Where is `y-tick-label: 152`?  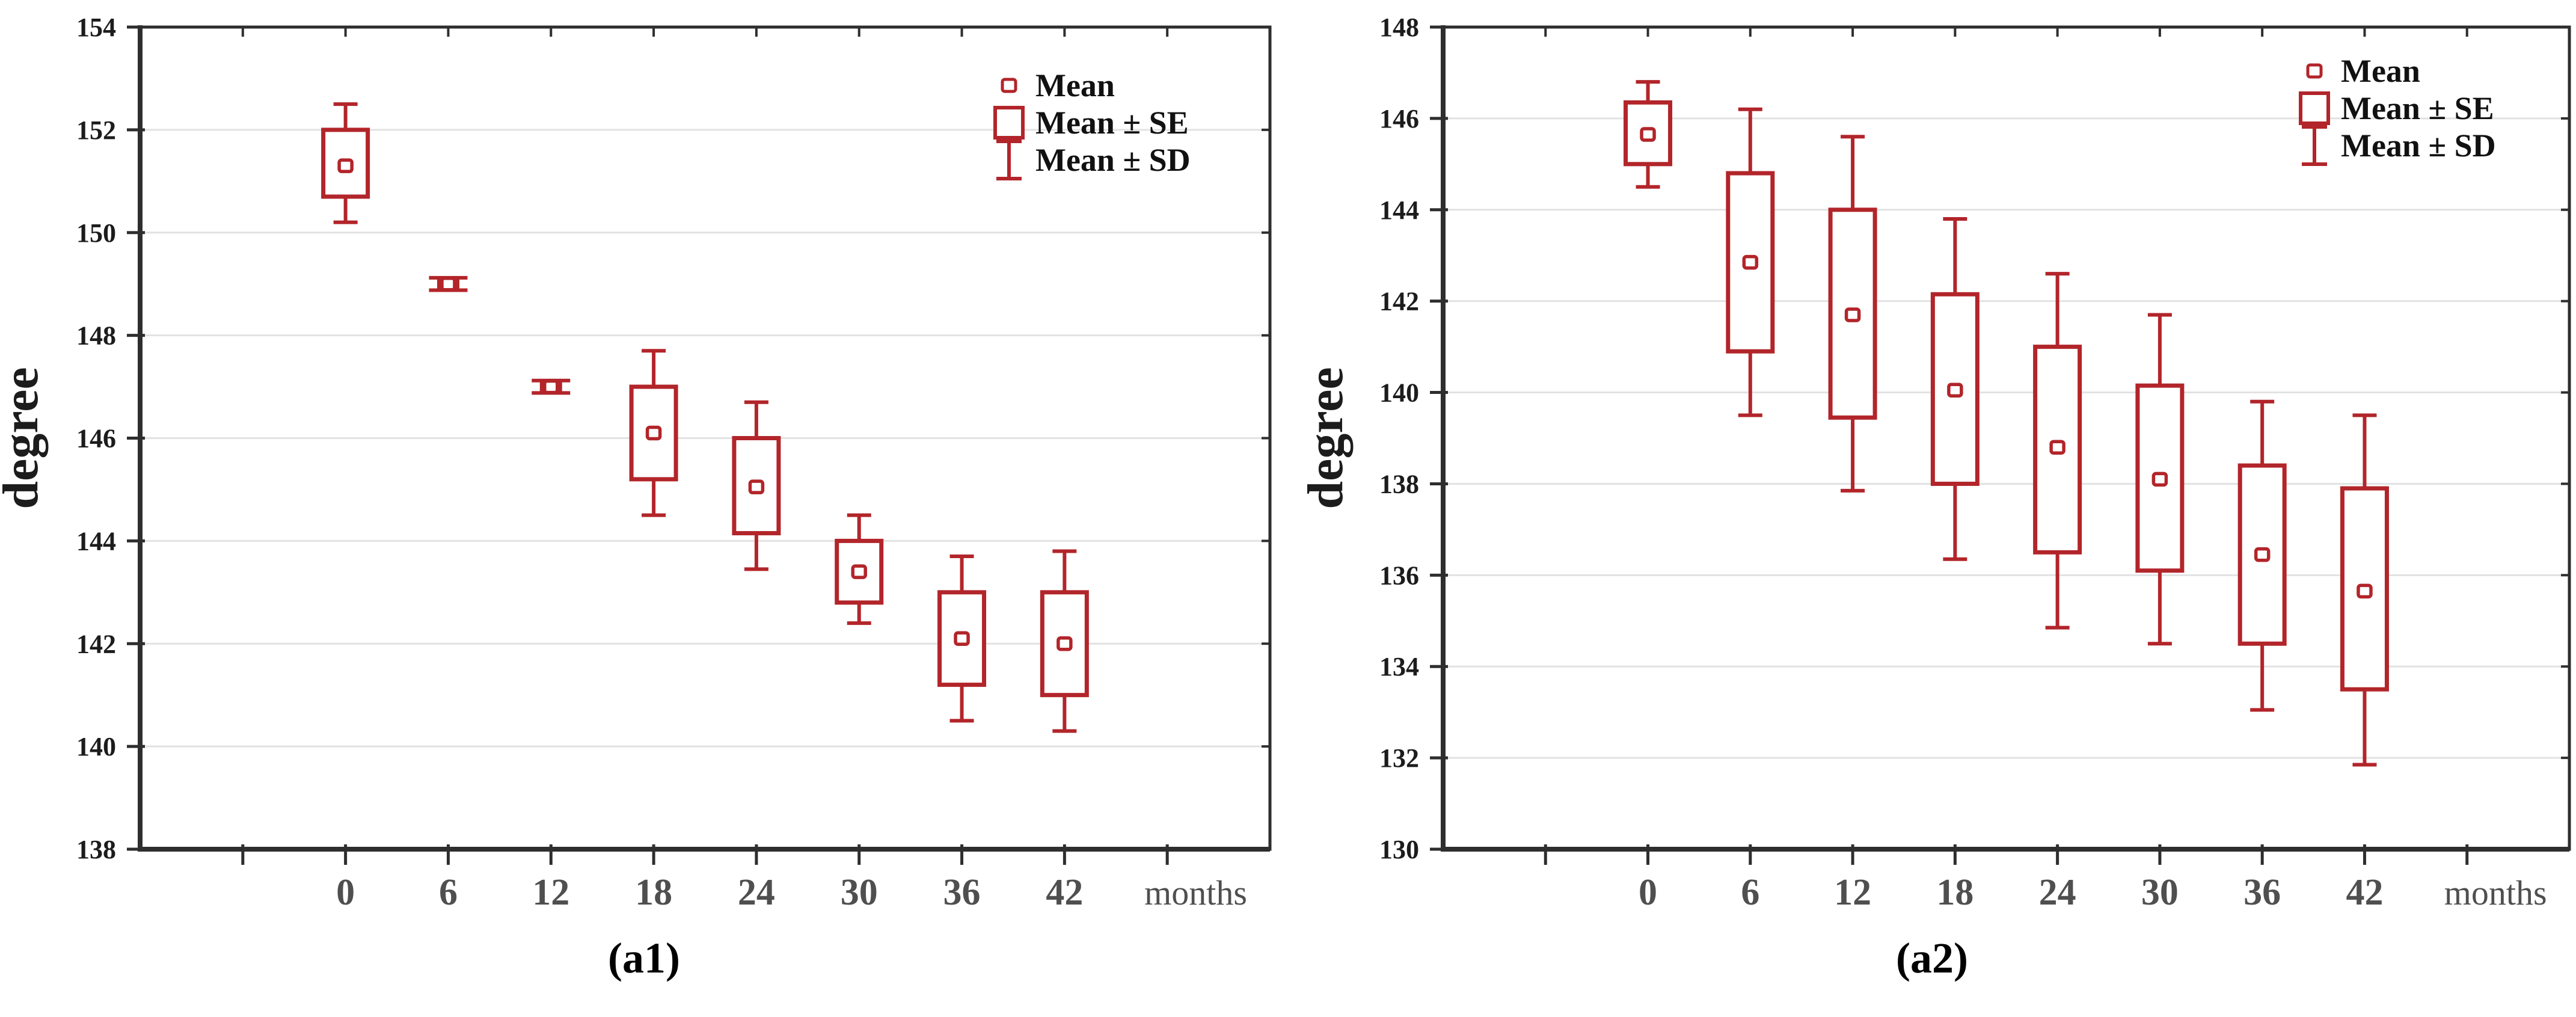
y-tick-label: 152 is located at coordinates (96, 130).